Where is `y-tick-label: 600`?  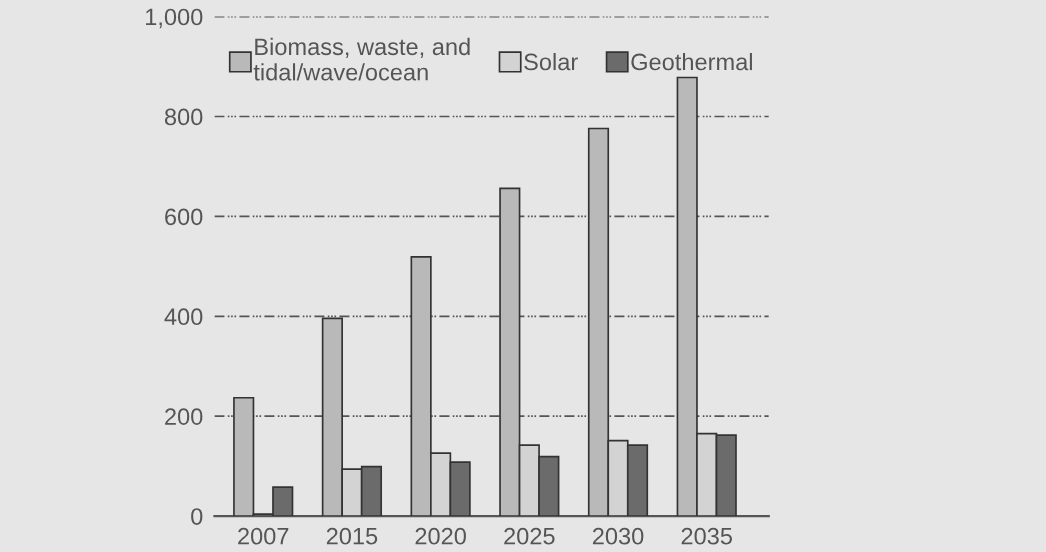 y-tick-label: 600 is located at coordinates (184, 217).